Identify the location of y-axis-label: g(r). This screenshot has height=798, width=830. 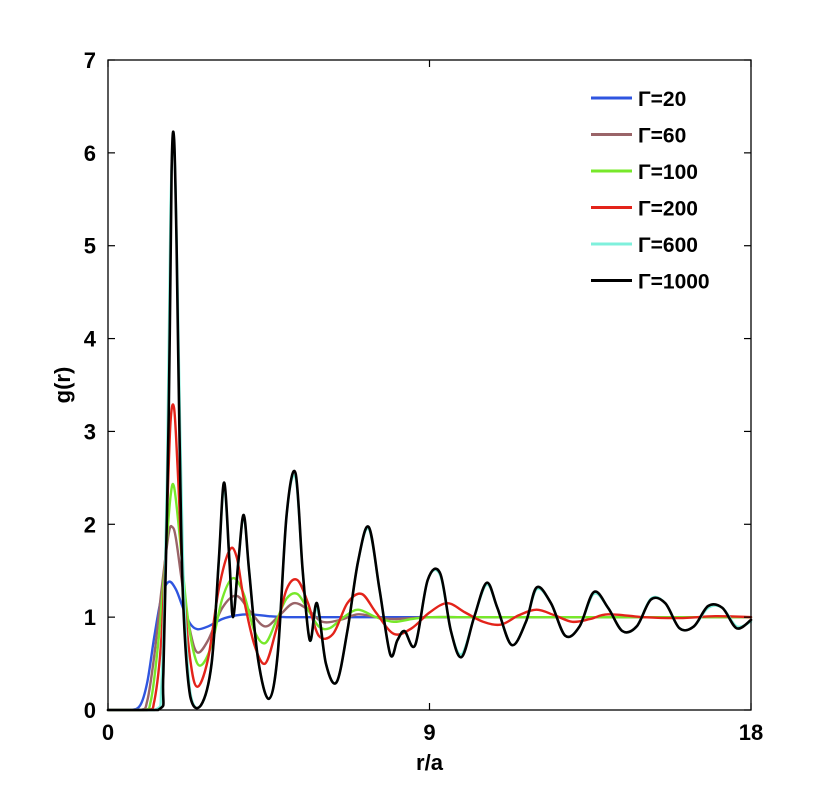
(62, 385).